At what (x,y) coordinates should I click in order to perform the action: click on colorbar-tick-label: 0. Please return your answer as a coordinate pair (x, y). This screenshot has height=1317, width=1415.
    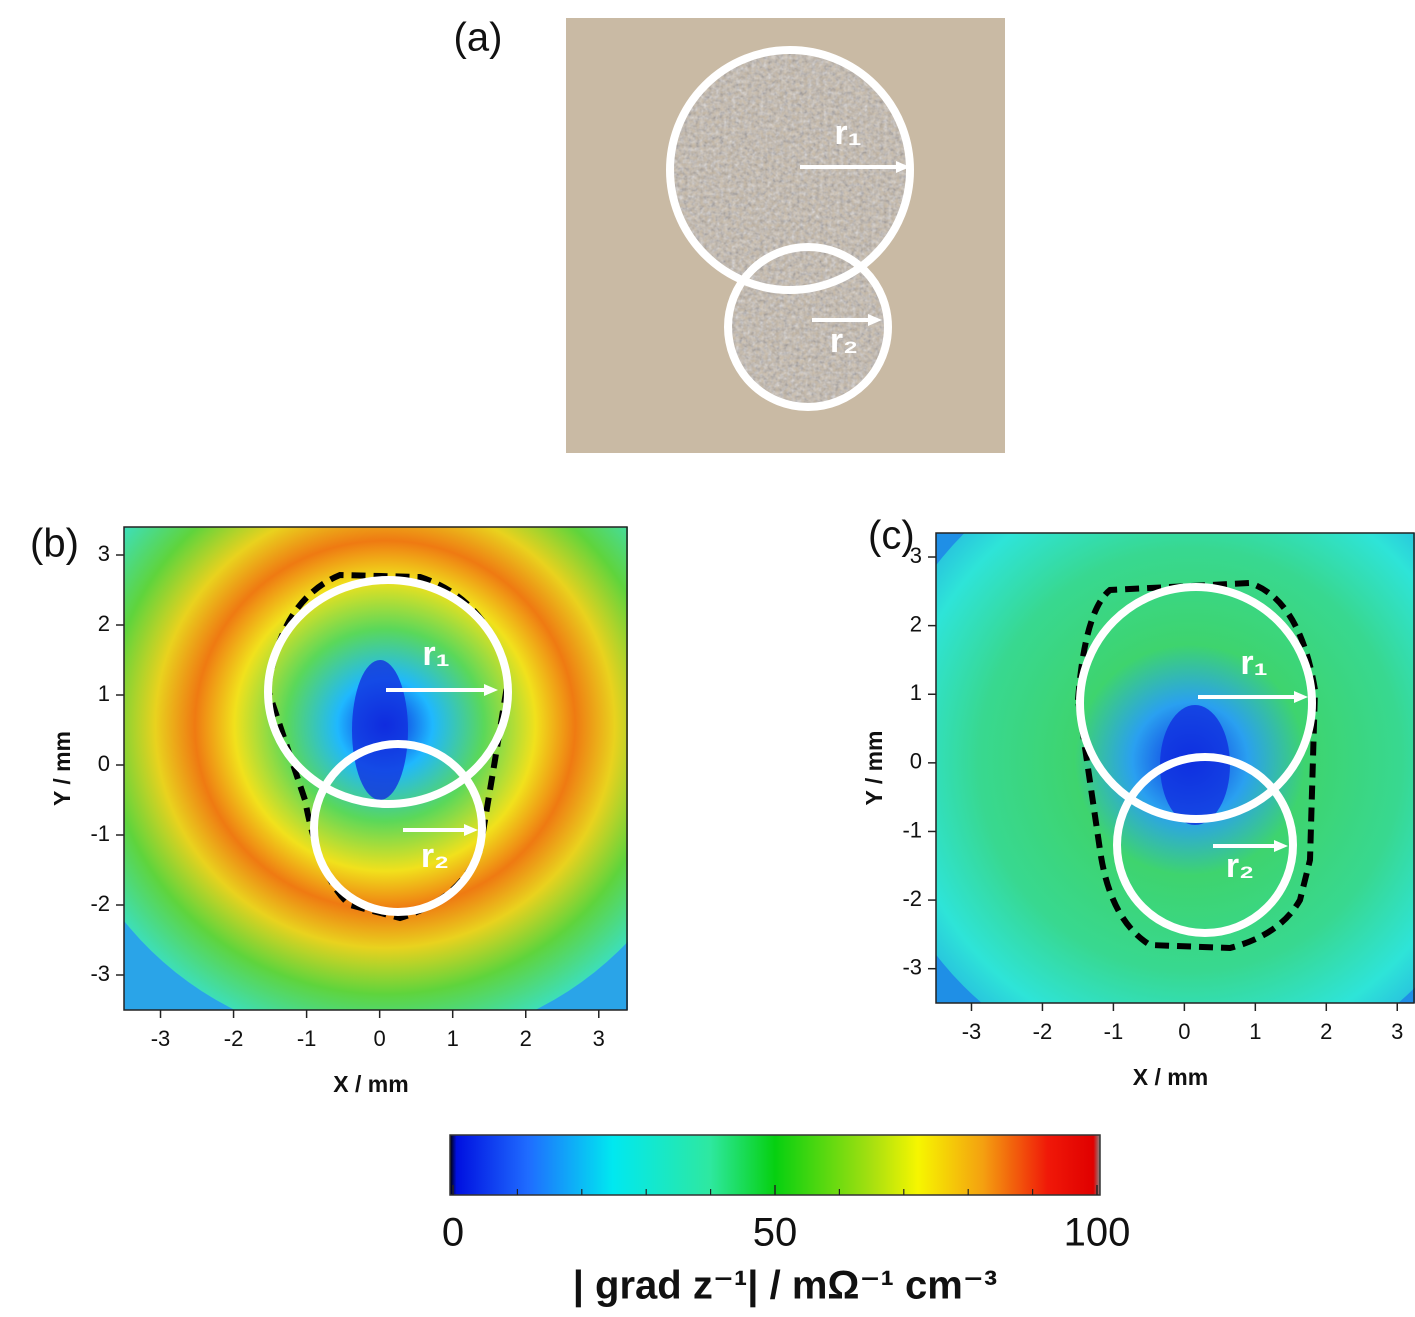
    Looking at the image, I should click on (453, 1233).